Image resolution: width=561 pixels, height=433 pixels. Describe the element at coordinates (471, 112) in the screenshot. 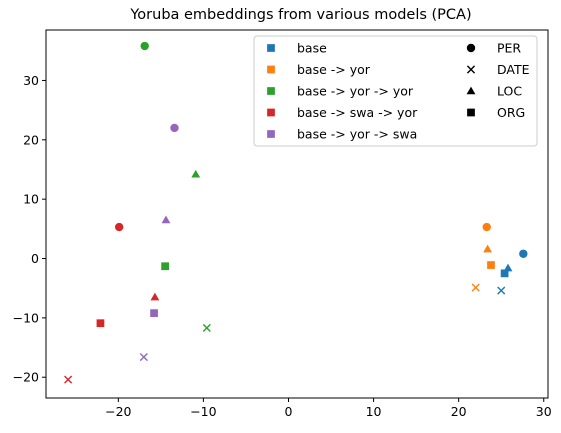

I see `legend-square-marker` at that location.